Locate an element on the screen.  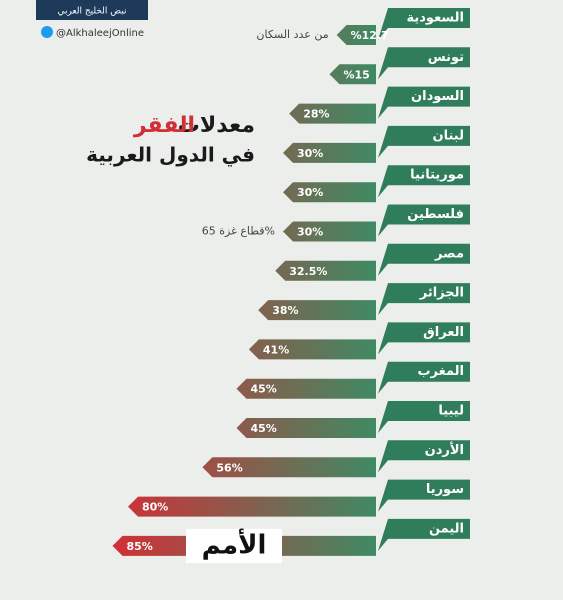
title-word: معدلات is located at coordinates (216, 125).